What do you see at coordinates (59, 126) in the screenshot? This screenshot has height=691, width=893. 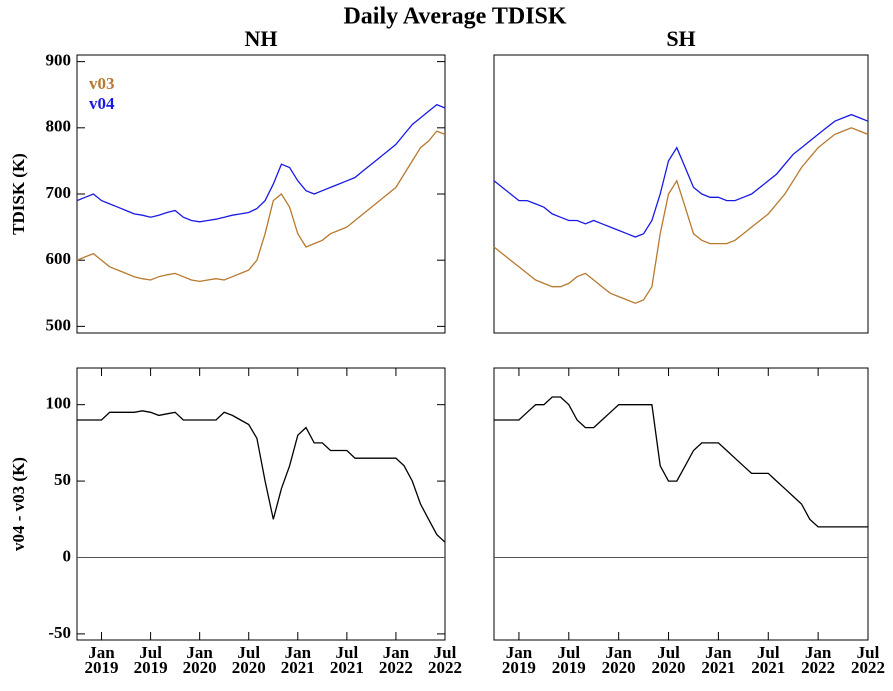 I see `y-tick-label: 800` at bounding box center [59, 126].